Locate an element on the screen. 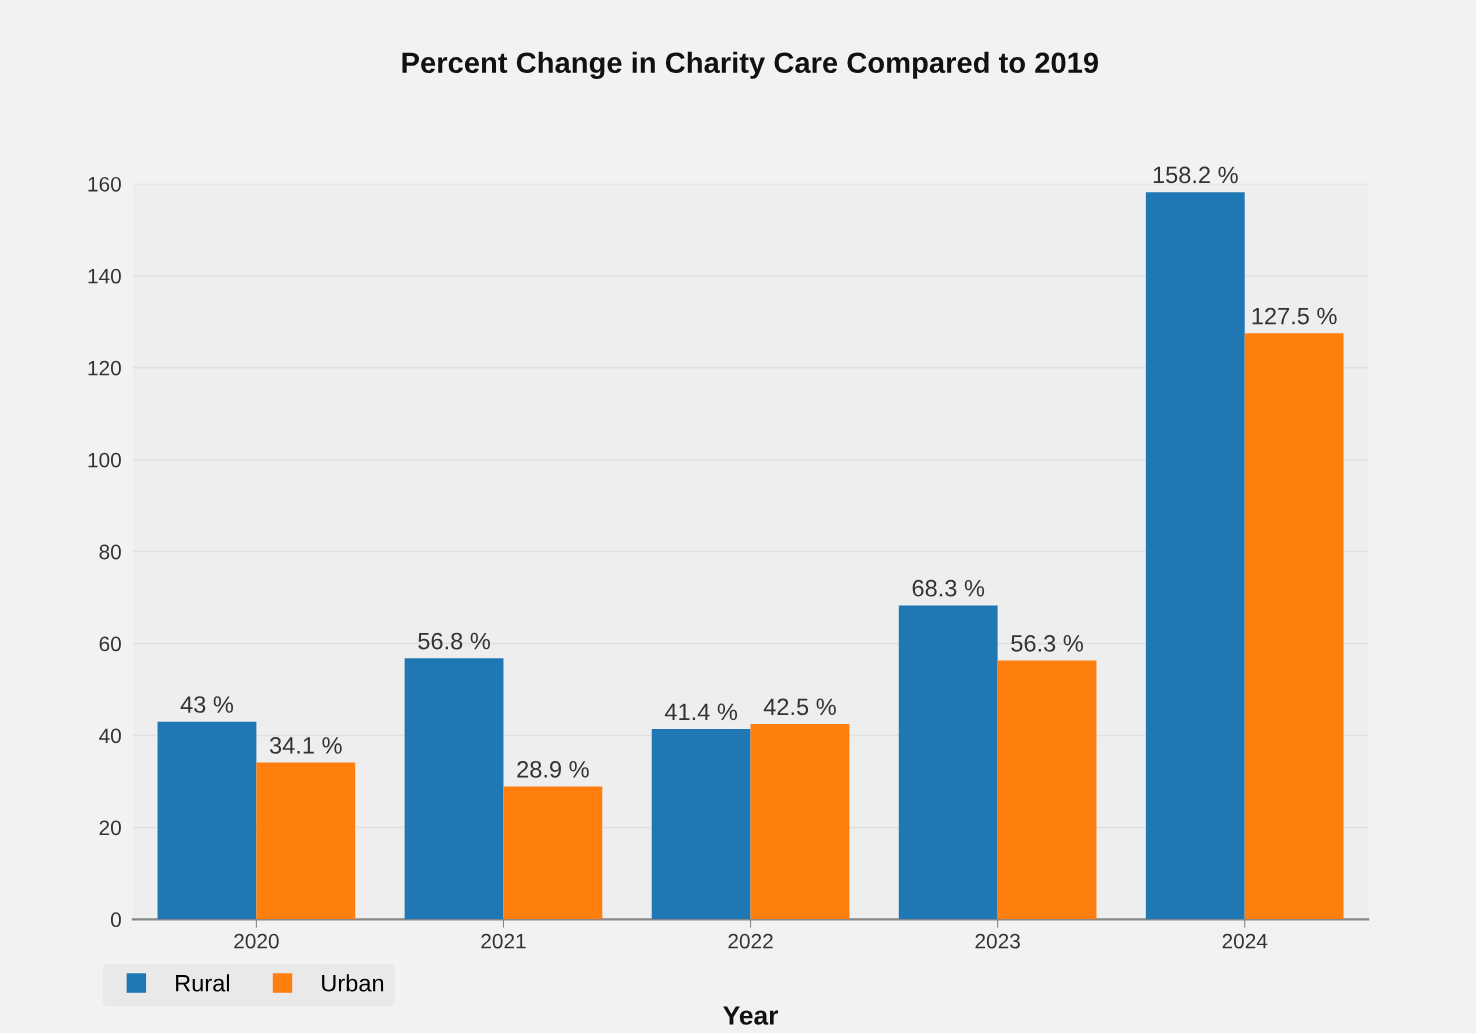 The height and width of the screenshot is (1033, 1476). y-tick-label: 160 is located at coordinates (104, 184).